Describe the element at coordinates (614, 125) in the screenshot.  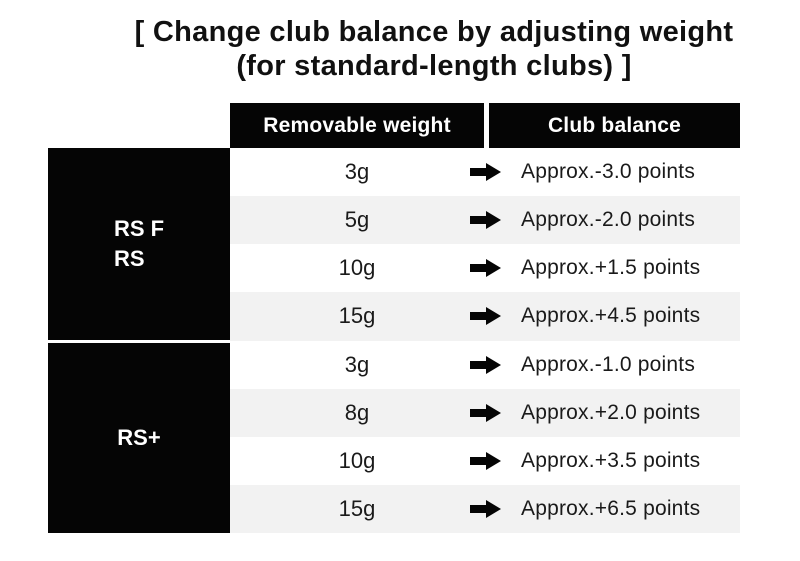
I see `column-header-club-balance: Club balance` at that location.